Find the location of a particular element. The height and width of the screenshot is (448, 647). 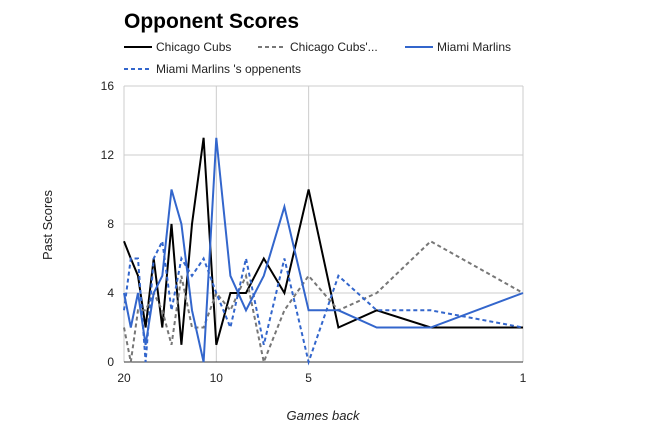

legend-item: Chicago Cubs is located at coordinates (177, 47).